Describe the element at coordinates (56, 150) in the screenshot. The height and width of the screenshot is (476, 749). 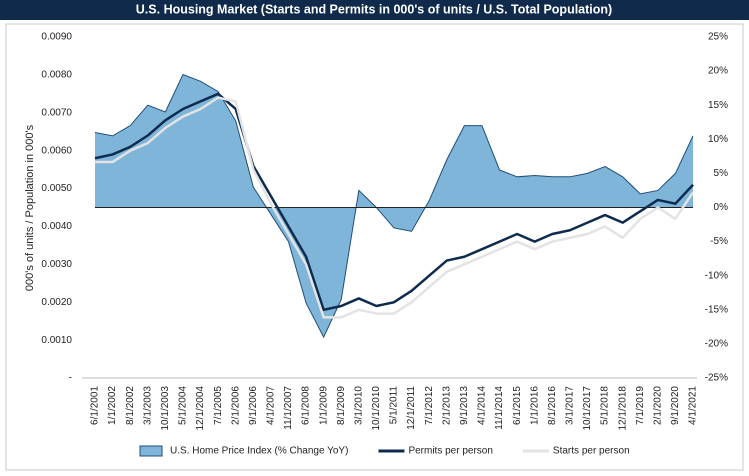
I see `y-tick-label: 0.0060` at that location.